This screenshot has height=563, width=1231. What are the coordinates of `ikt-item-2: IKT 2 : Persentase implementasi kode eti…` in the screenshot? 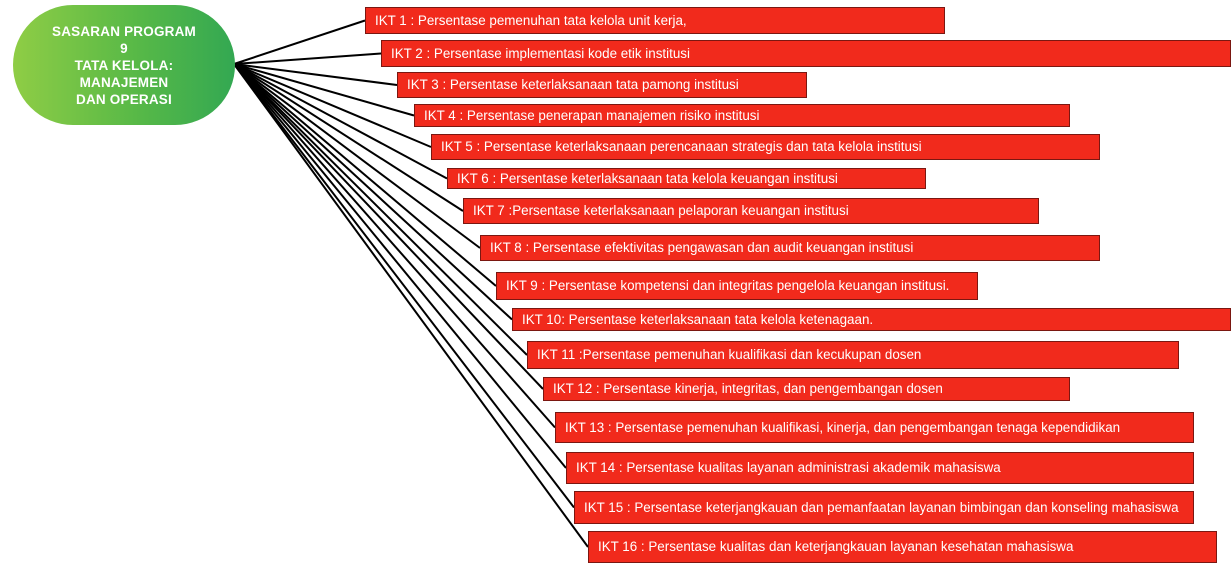 It's located at (806, 53).